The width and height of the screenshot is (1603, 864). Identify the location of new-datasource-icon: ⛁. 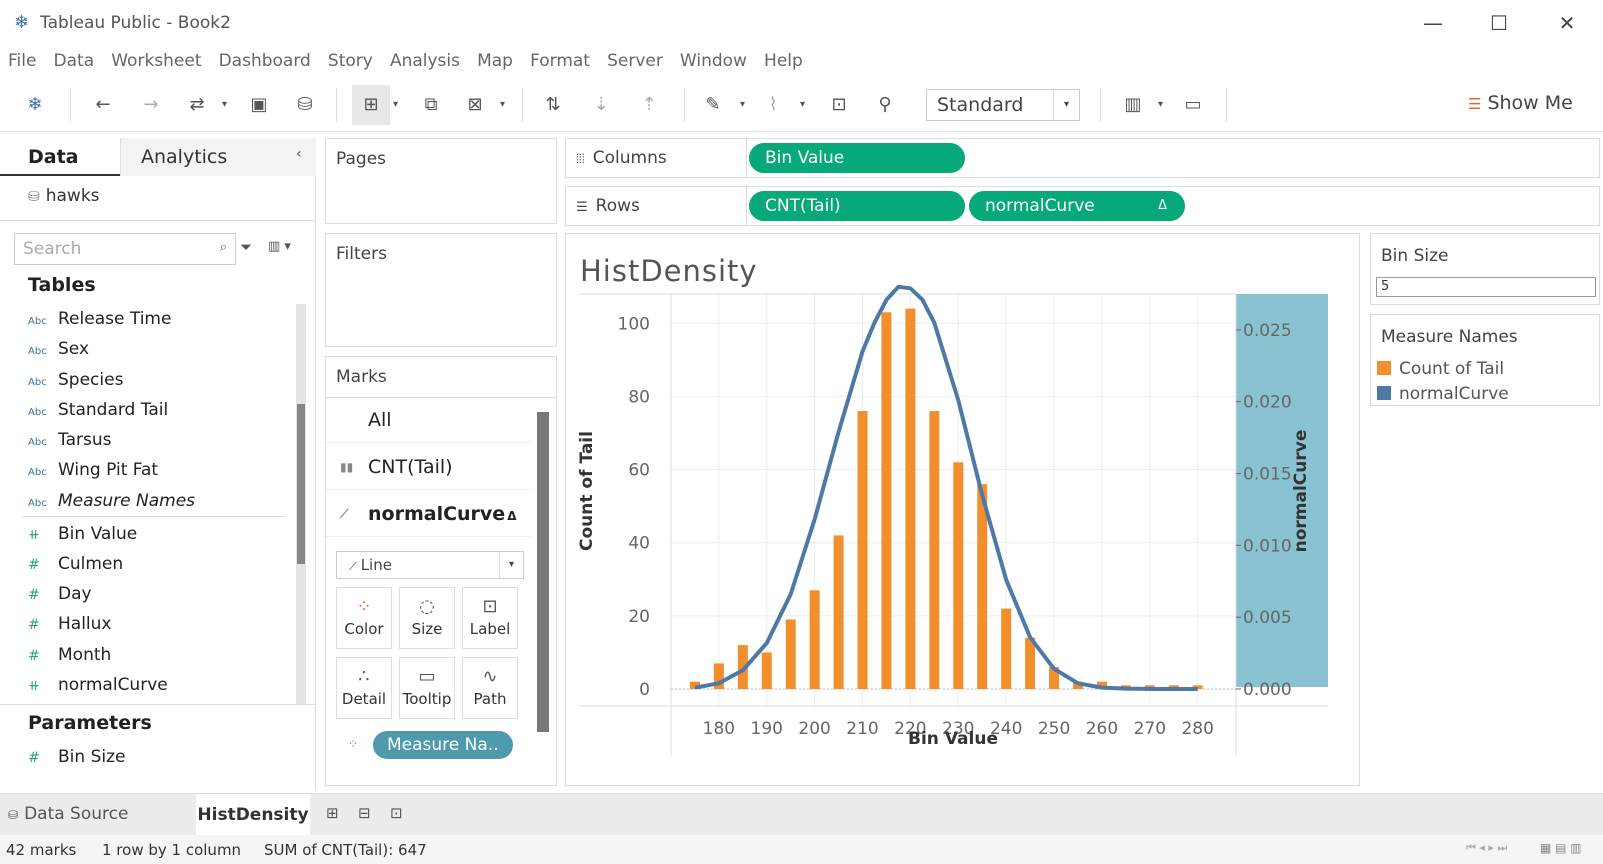
(305, 104).